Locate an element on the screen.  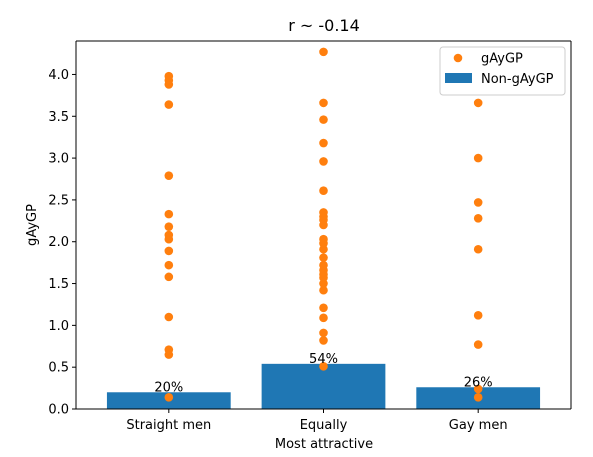
y-tick-label: 4.0 is located at coordinates (58, 75).